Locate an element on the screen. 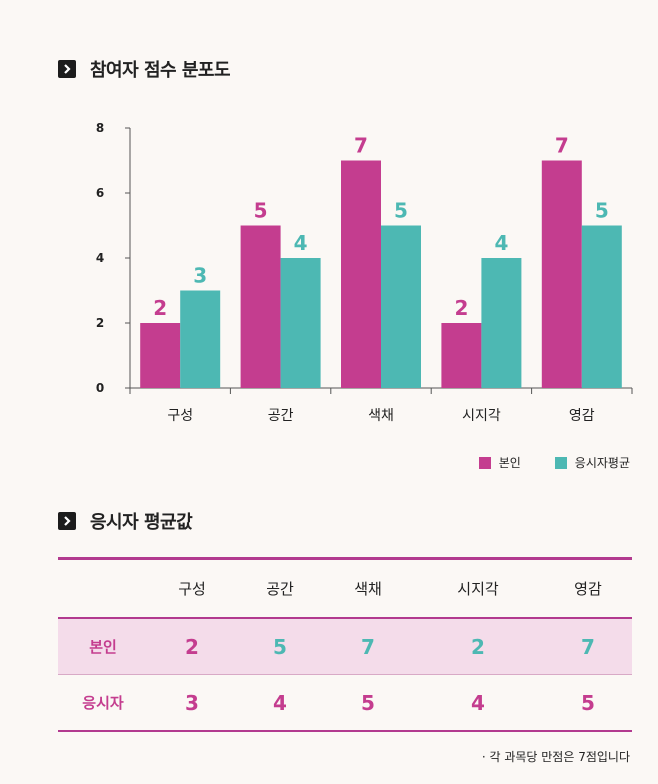  legend-swatch-average is located at coordinates (560, 462).